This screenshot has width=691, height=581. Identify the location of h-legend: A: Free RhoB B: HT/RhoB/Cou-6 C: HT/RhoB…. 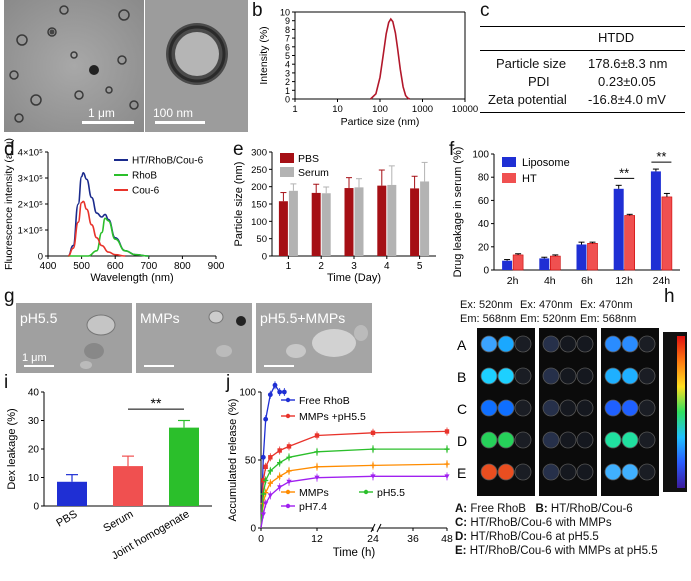
(556, 530).